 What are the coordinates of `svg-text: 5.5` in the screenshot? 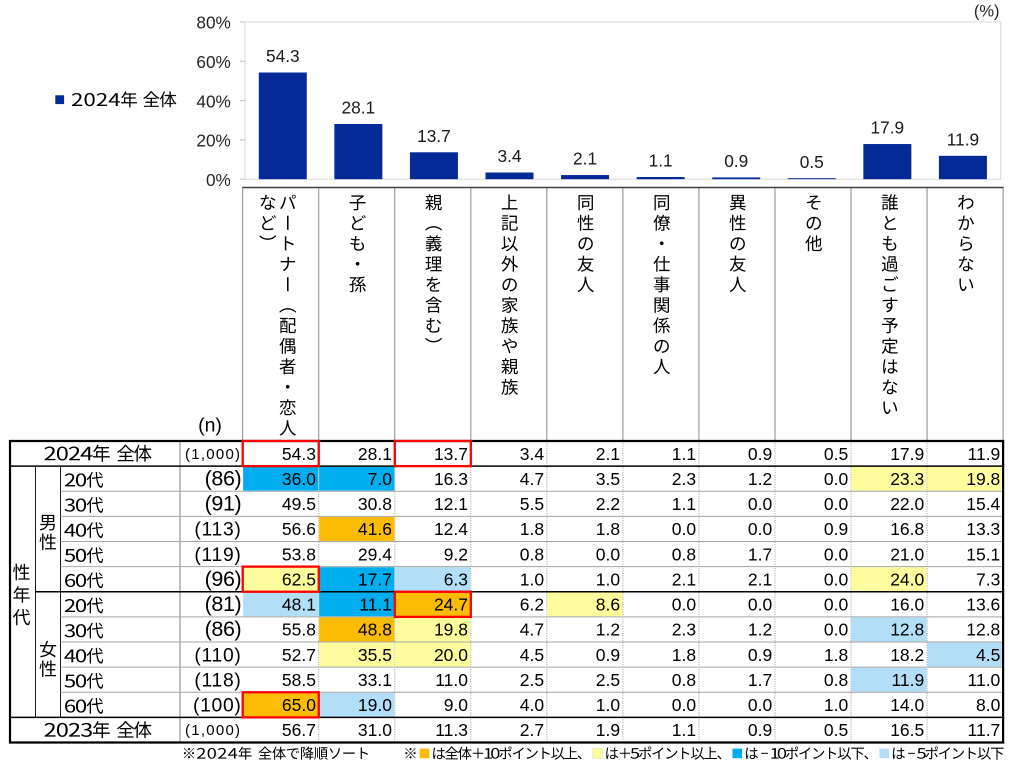 It's located at (532, 504).